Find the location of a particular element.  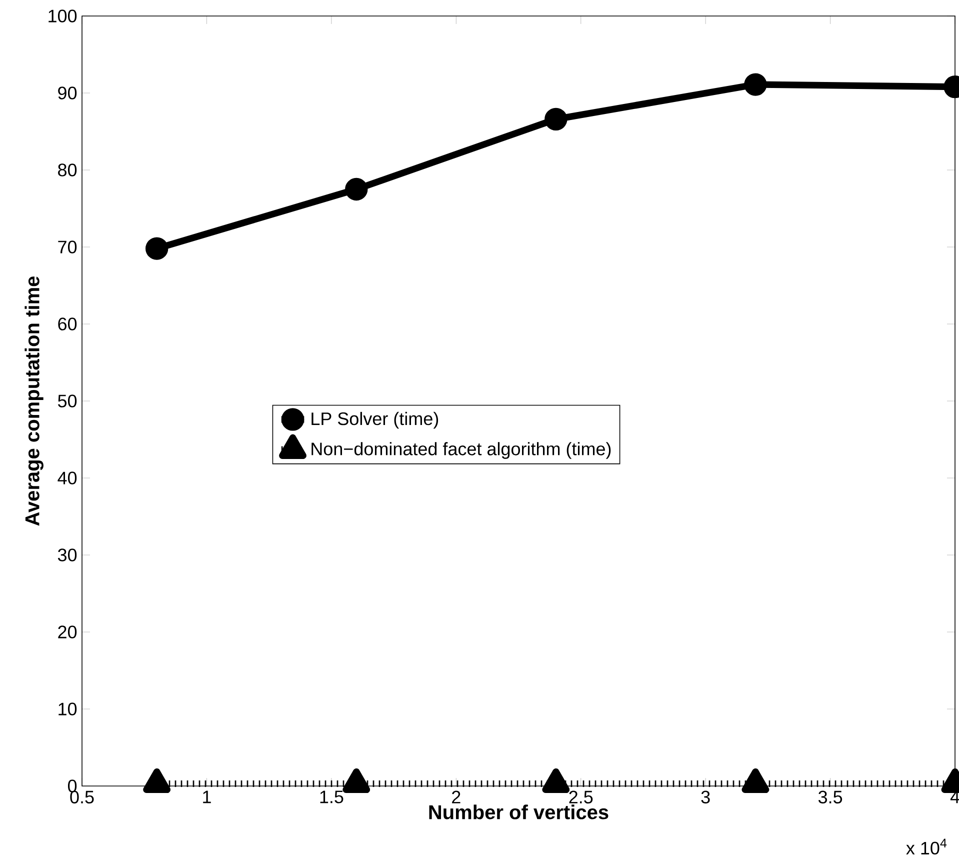

y-tick-label: 70 is located at coordinates (67, 247).